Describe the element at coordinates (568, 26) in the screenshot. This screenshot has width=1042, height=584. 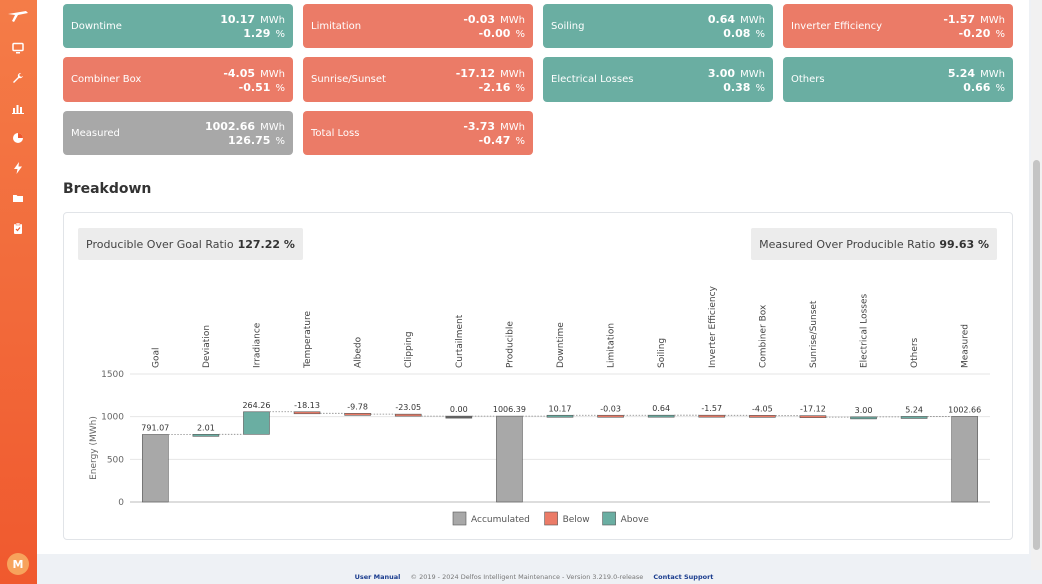
I see `card-label: Soiling` at that location.